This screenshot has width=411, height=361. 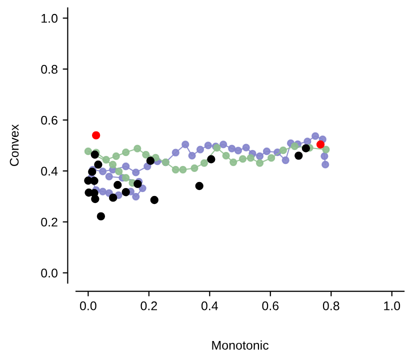 What do you see at coordinates (331, 305) in the screenshot?
I see `x-tick-label: 0.8` at bounding box center [331, 305].